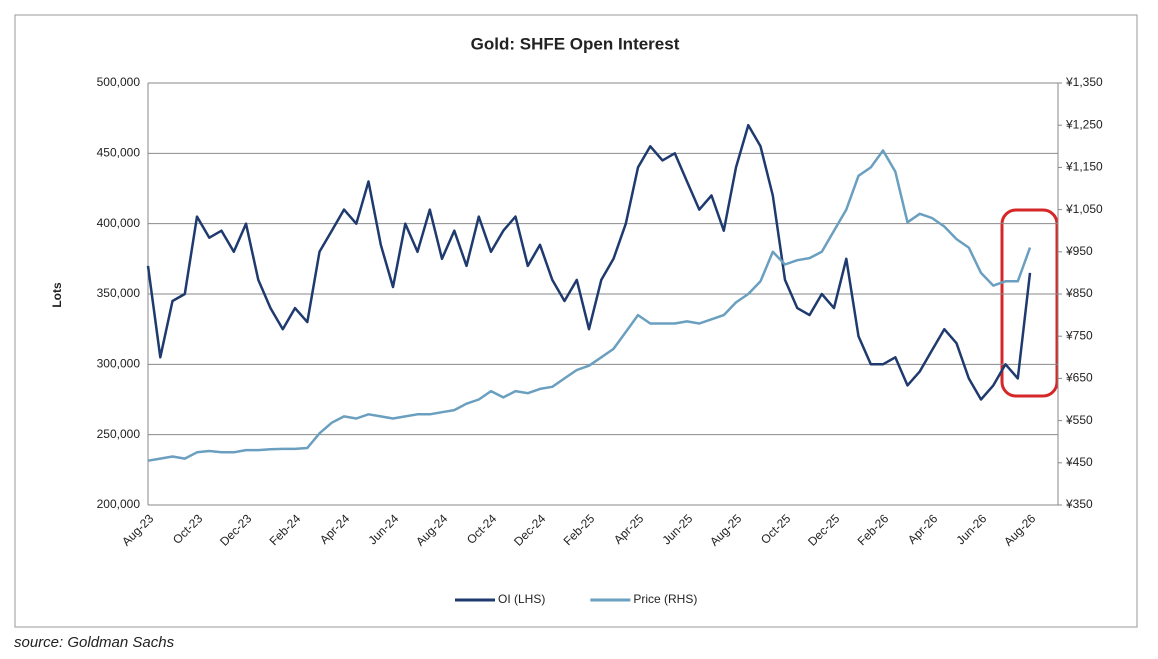 Image resolution: width=1158 pixels, height=659 pixels. What do you see at coordinates (1079, 293) in the screenshot?
I see `y2-tick-label: ¥850` at bounding box center [1079, 293].